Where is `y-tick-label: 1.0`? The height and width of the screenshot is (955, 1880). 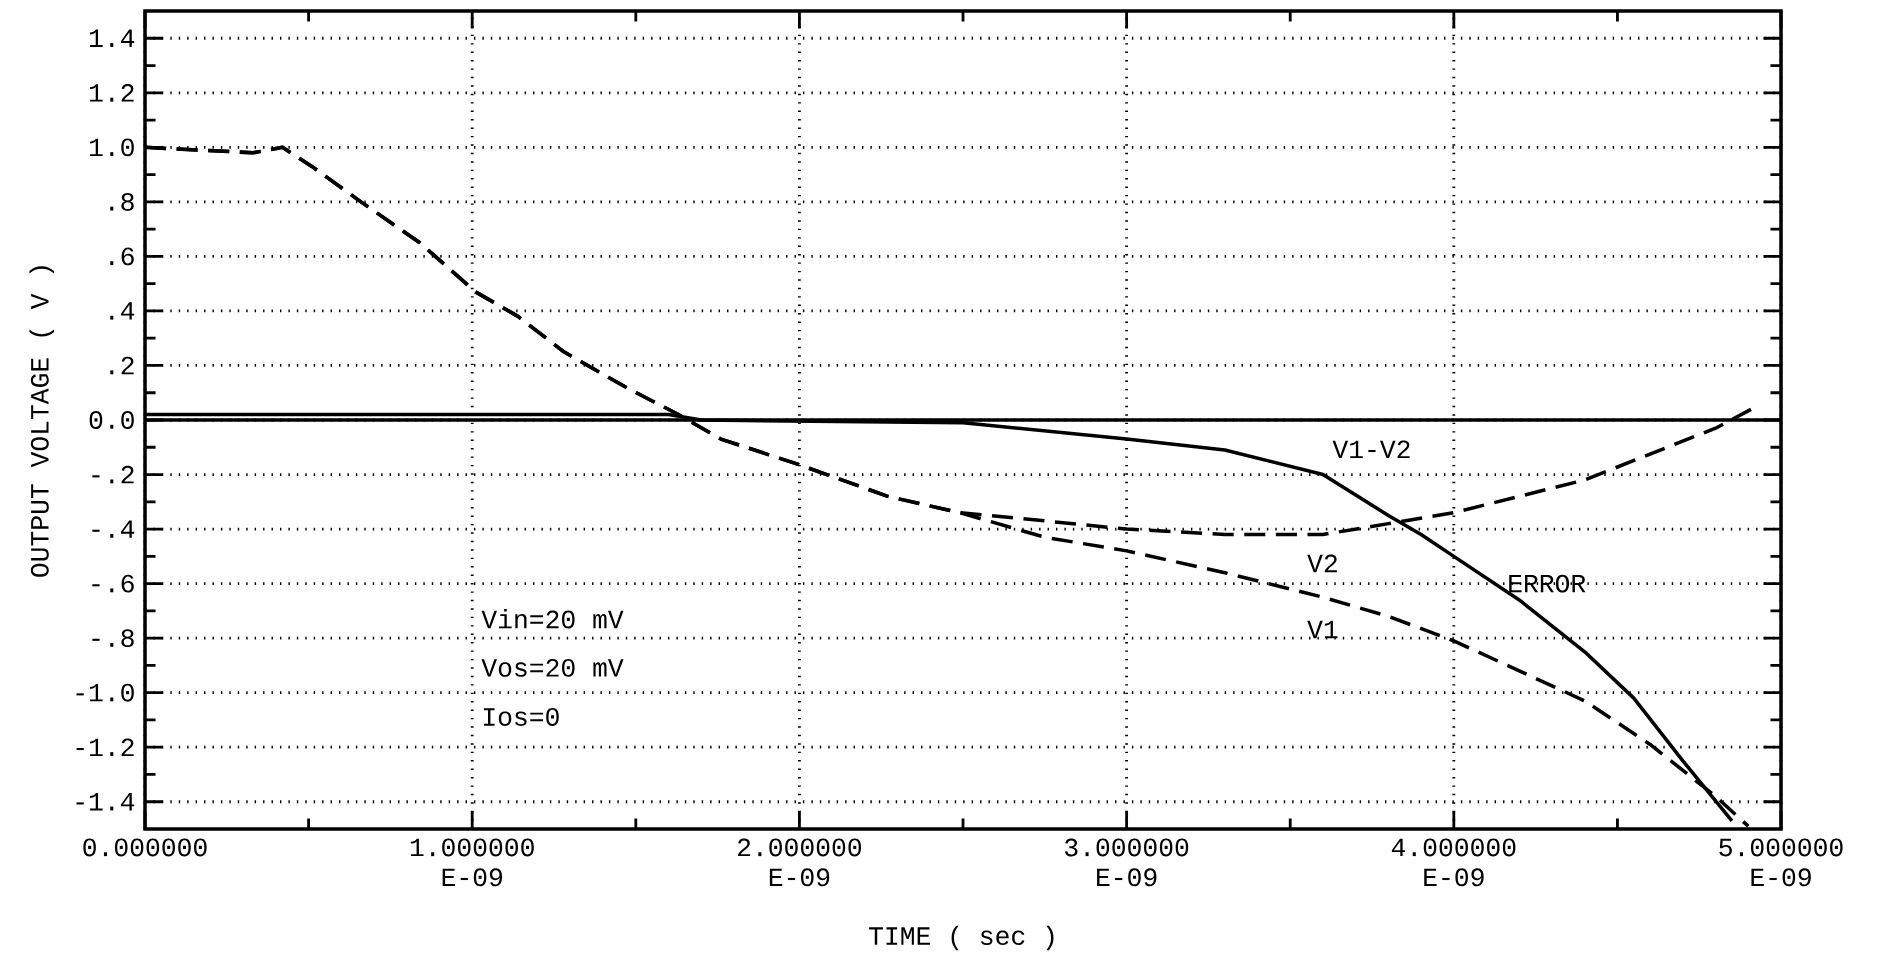
y-tick-label: 1.0 is located at coordinates (112, 147).